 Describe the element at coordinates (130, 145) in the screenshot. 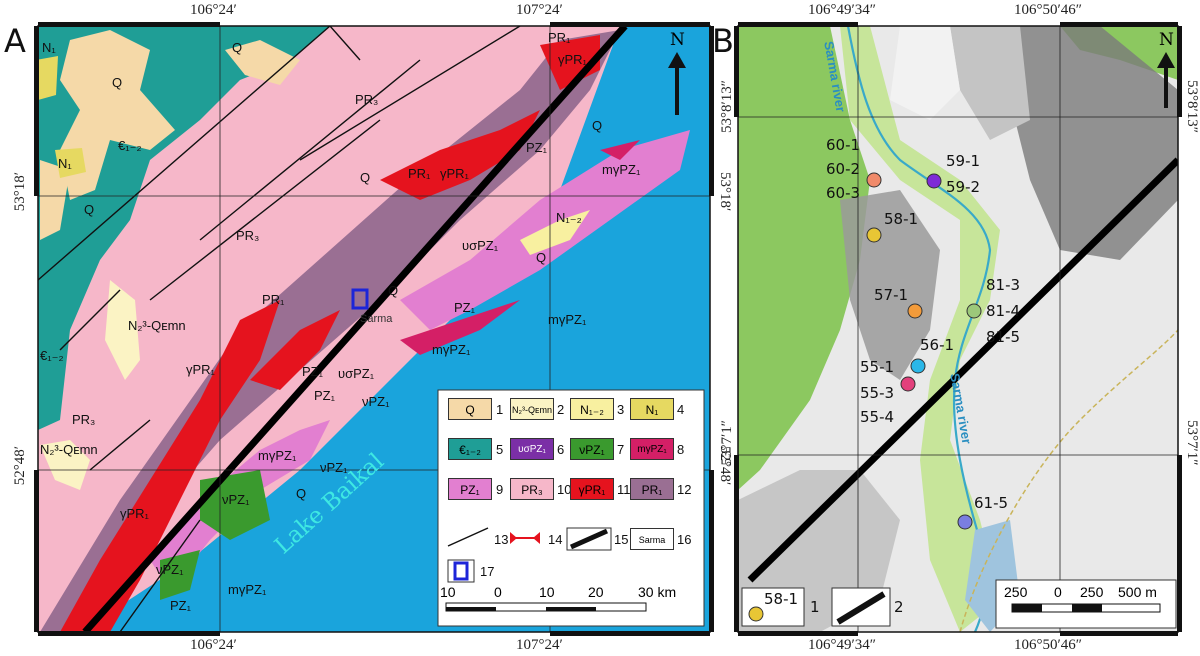

I see `unit-c12-1: €₁₋₂` at that location.